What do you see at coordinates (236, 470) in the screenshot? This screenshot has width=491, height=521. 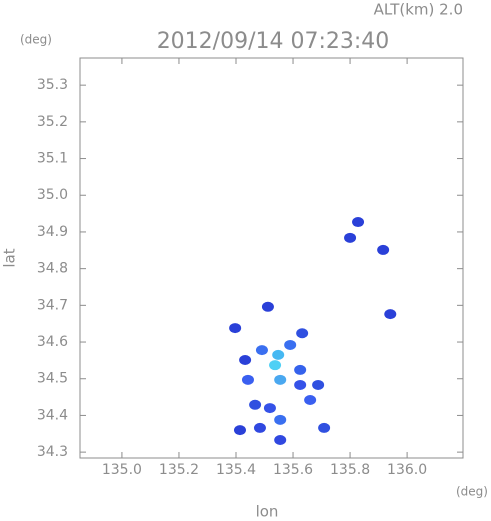 I see `x-tick-label: 135.4` at bounding box center [236, 470].